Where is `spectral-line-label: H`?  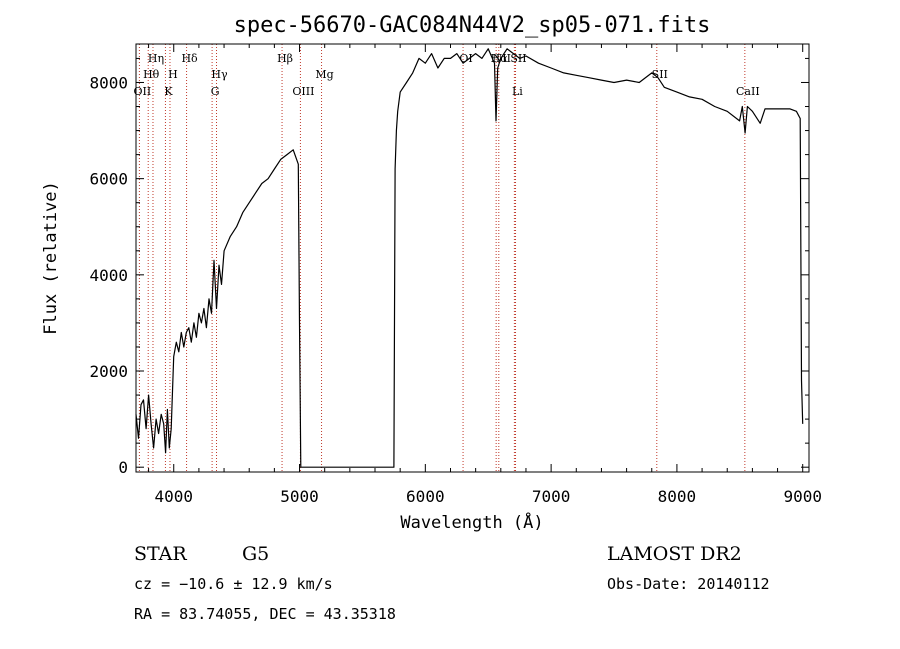 spectral-line-label: H is located at coordinates (173, 74).